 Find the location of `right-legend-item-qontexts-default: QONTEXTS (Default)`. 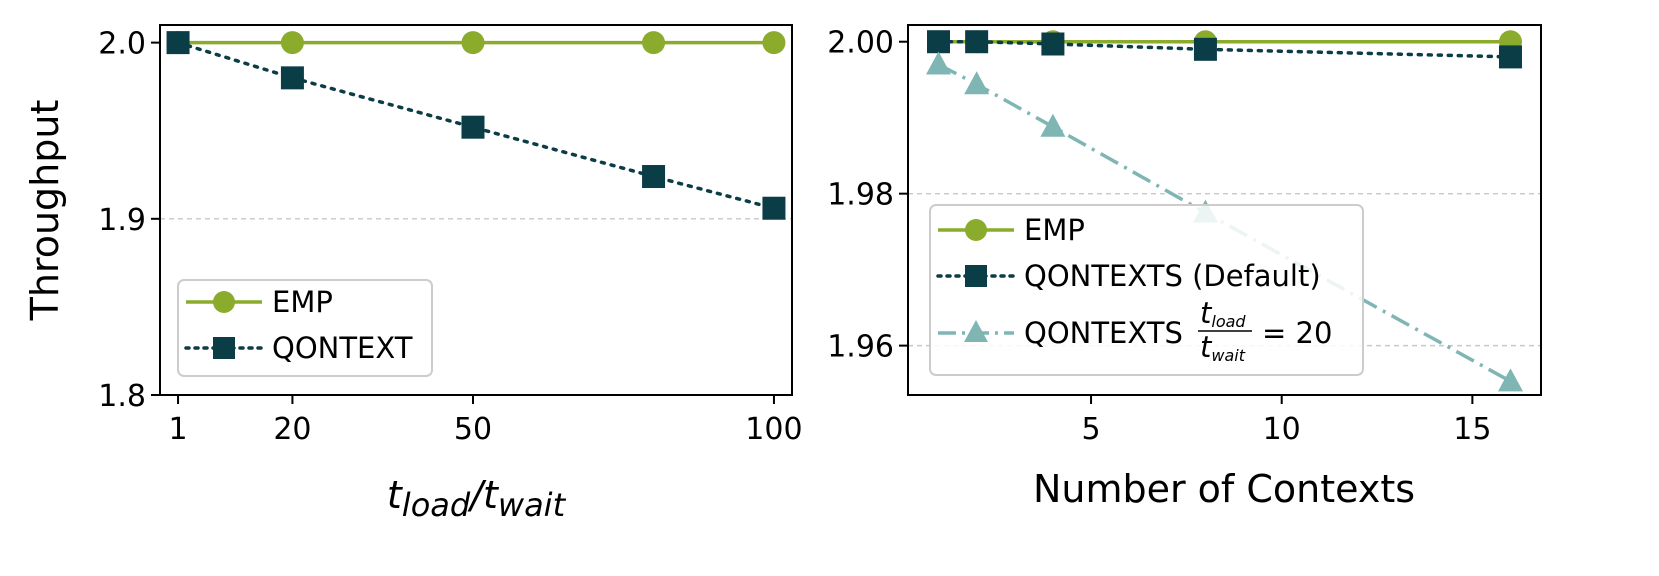

right-legend-item-qontexts-default: QONTEXTS (Default) is located at coordinates (1128, 276).